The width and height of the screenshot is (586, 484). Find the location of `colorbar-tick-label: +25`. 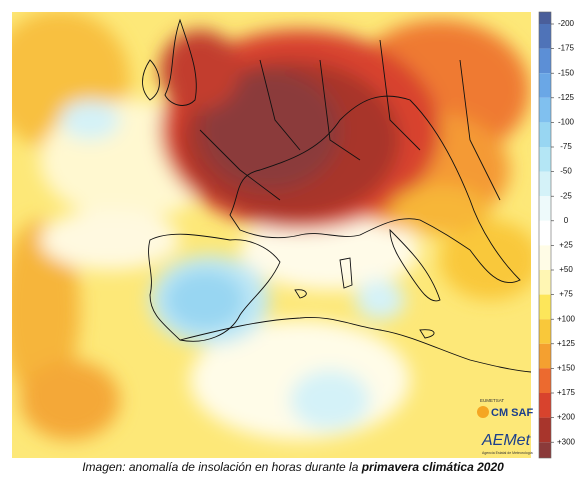

colorbar-tick-label: +25 is located at coordinates (566, 245).